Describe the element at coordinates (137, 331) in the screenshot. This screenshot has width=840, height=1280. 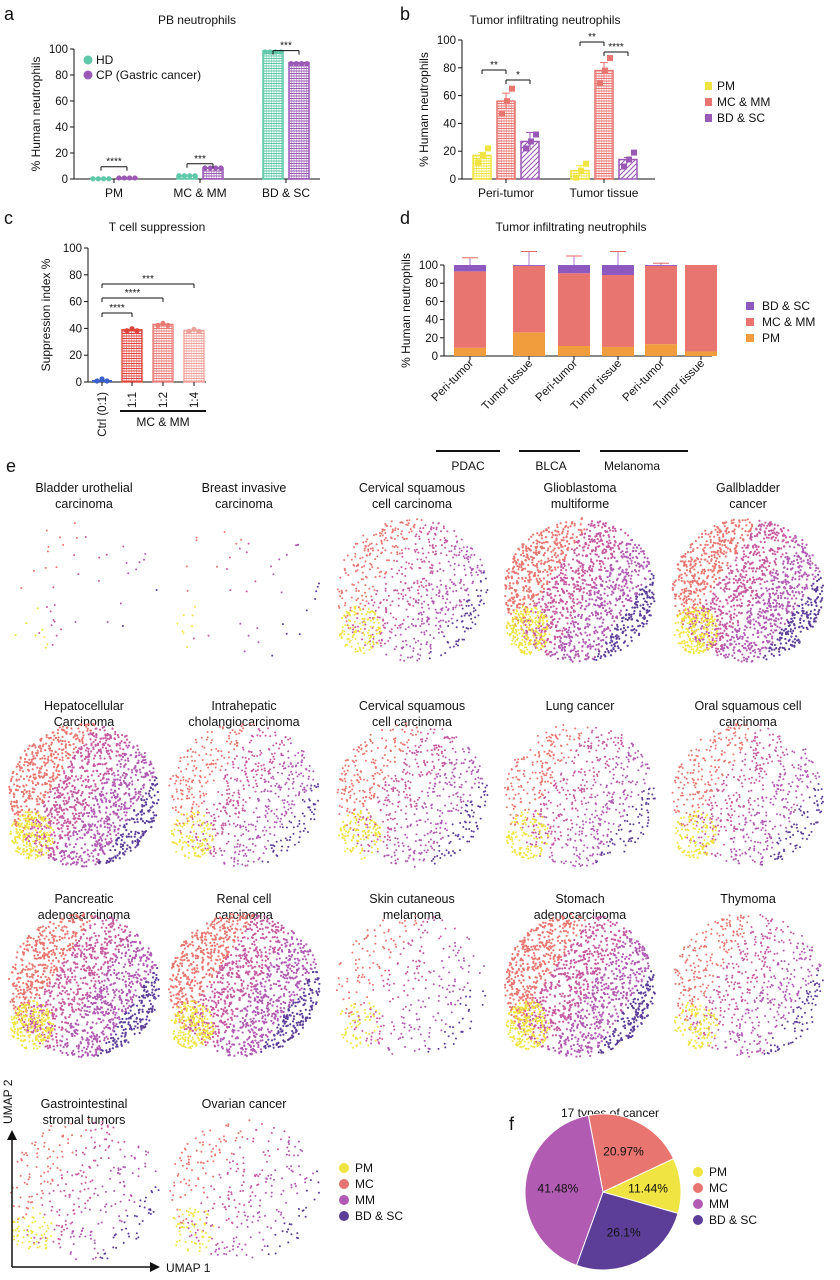
I see `chart-c-point` at that location.